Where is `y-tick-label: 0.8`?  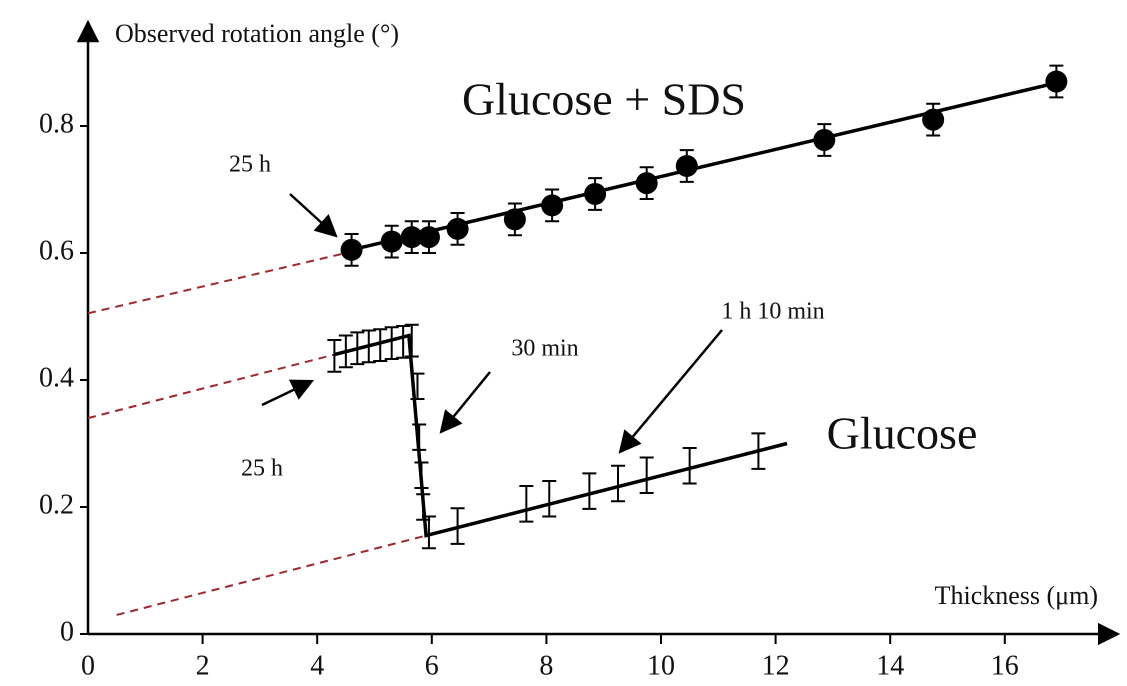 y-tick-label: 0.8 is located at coordinates (56, 123).